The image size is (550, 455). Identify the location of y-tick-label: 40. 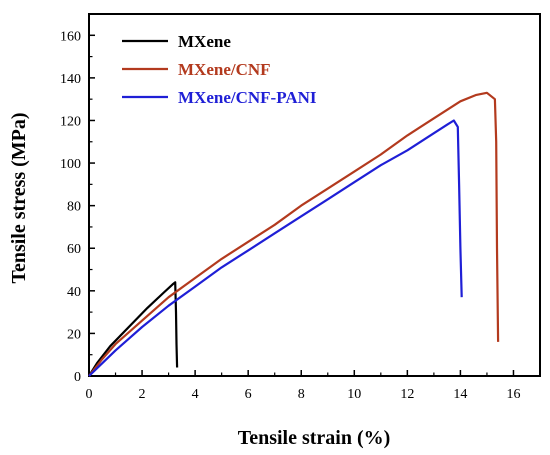
(74, 292).